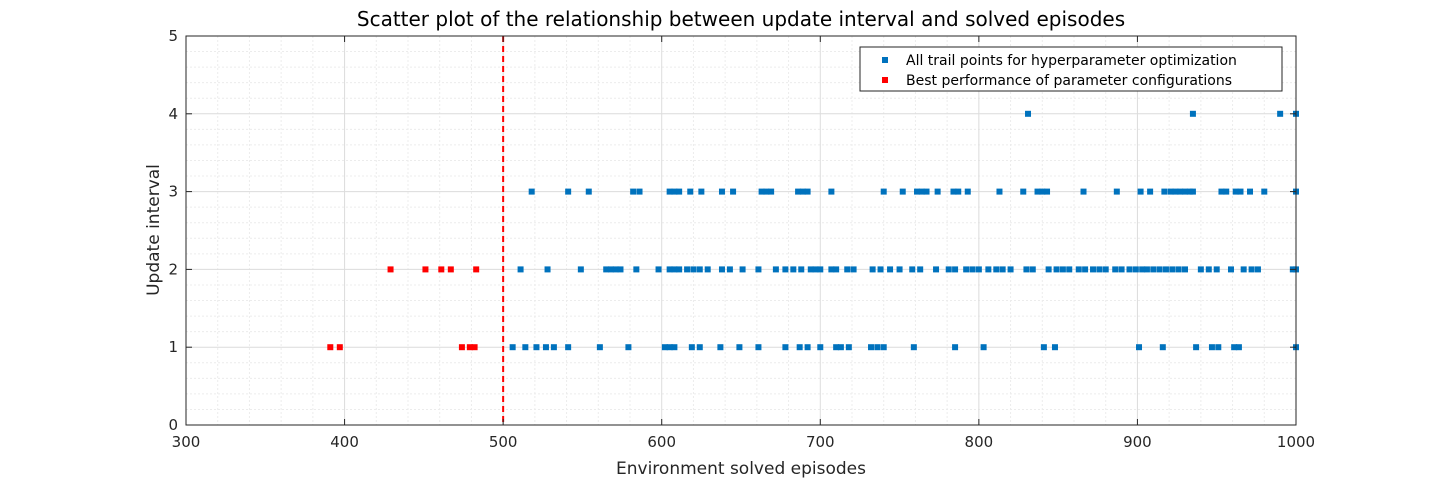  What do you see at coordinates (741, 469) in the screenshot?
I see `x-axis-label: Environment solved episodes` at bounding box center [741, 469].